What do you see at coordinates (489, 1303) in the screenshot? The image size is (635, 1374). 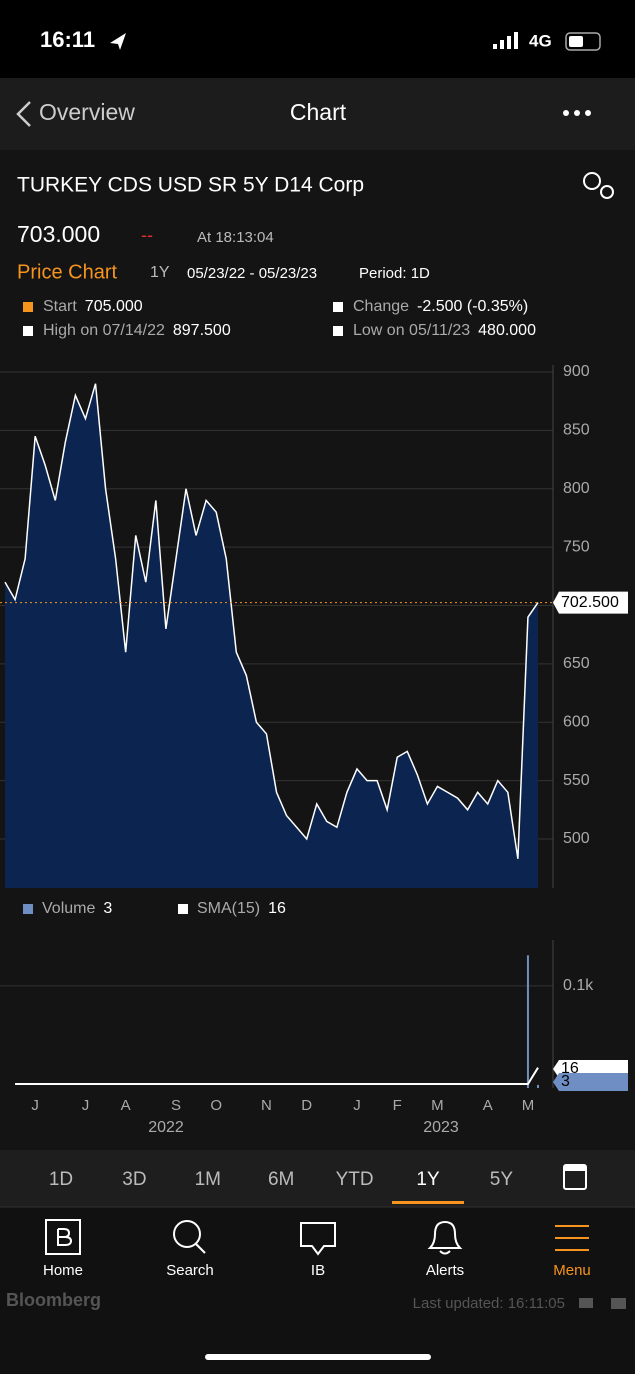 I see `last-updated: Last updated: 16:11:05` at bounding box center [489, 1303].